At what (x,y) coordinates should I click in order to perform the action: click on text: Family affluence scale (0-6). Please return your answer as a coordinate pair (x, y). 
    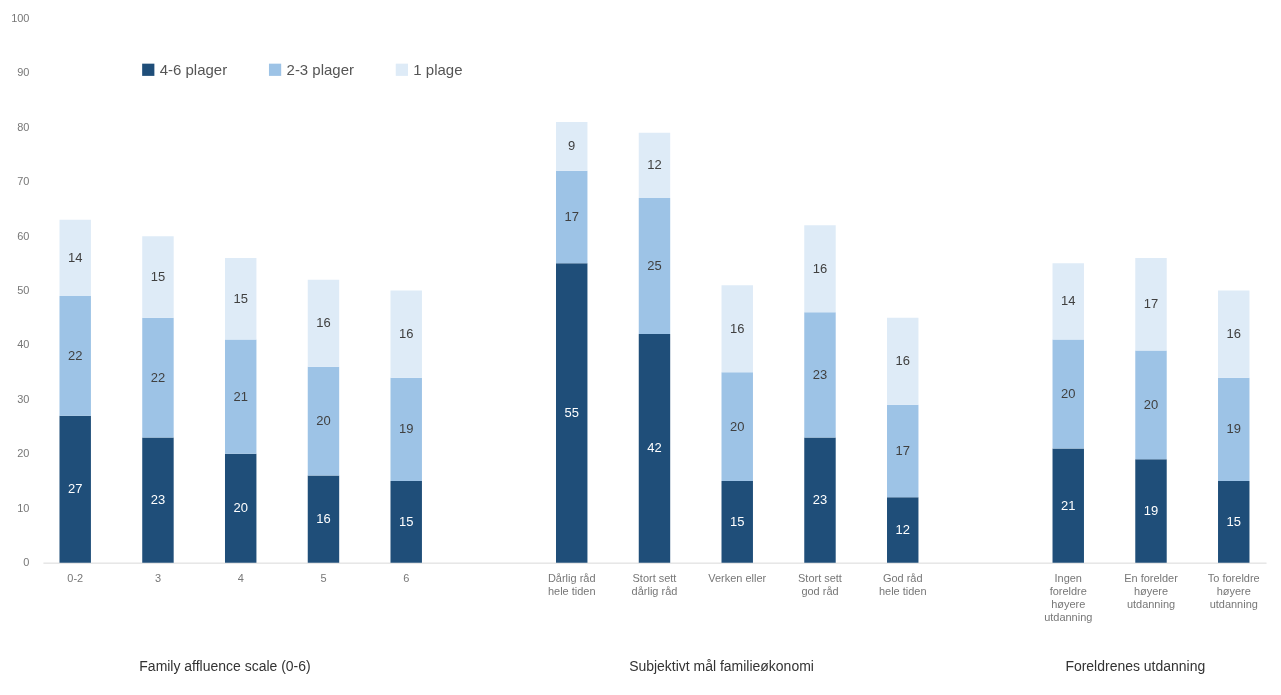
    Looking at the image, I should click on (225, 666).